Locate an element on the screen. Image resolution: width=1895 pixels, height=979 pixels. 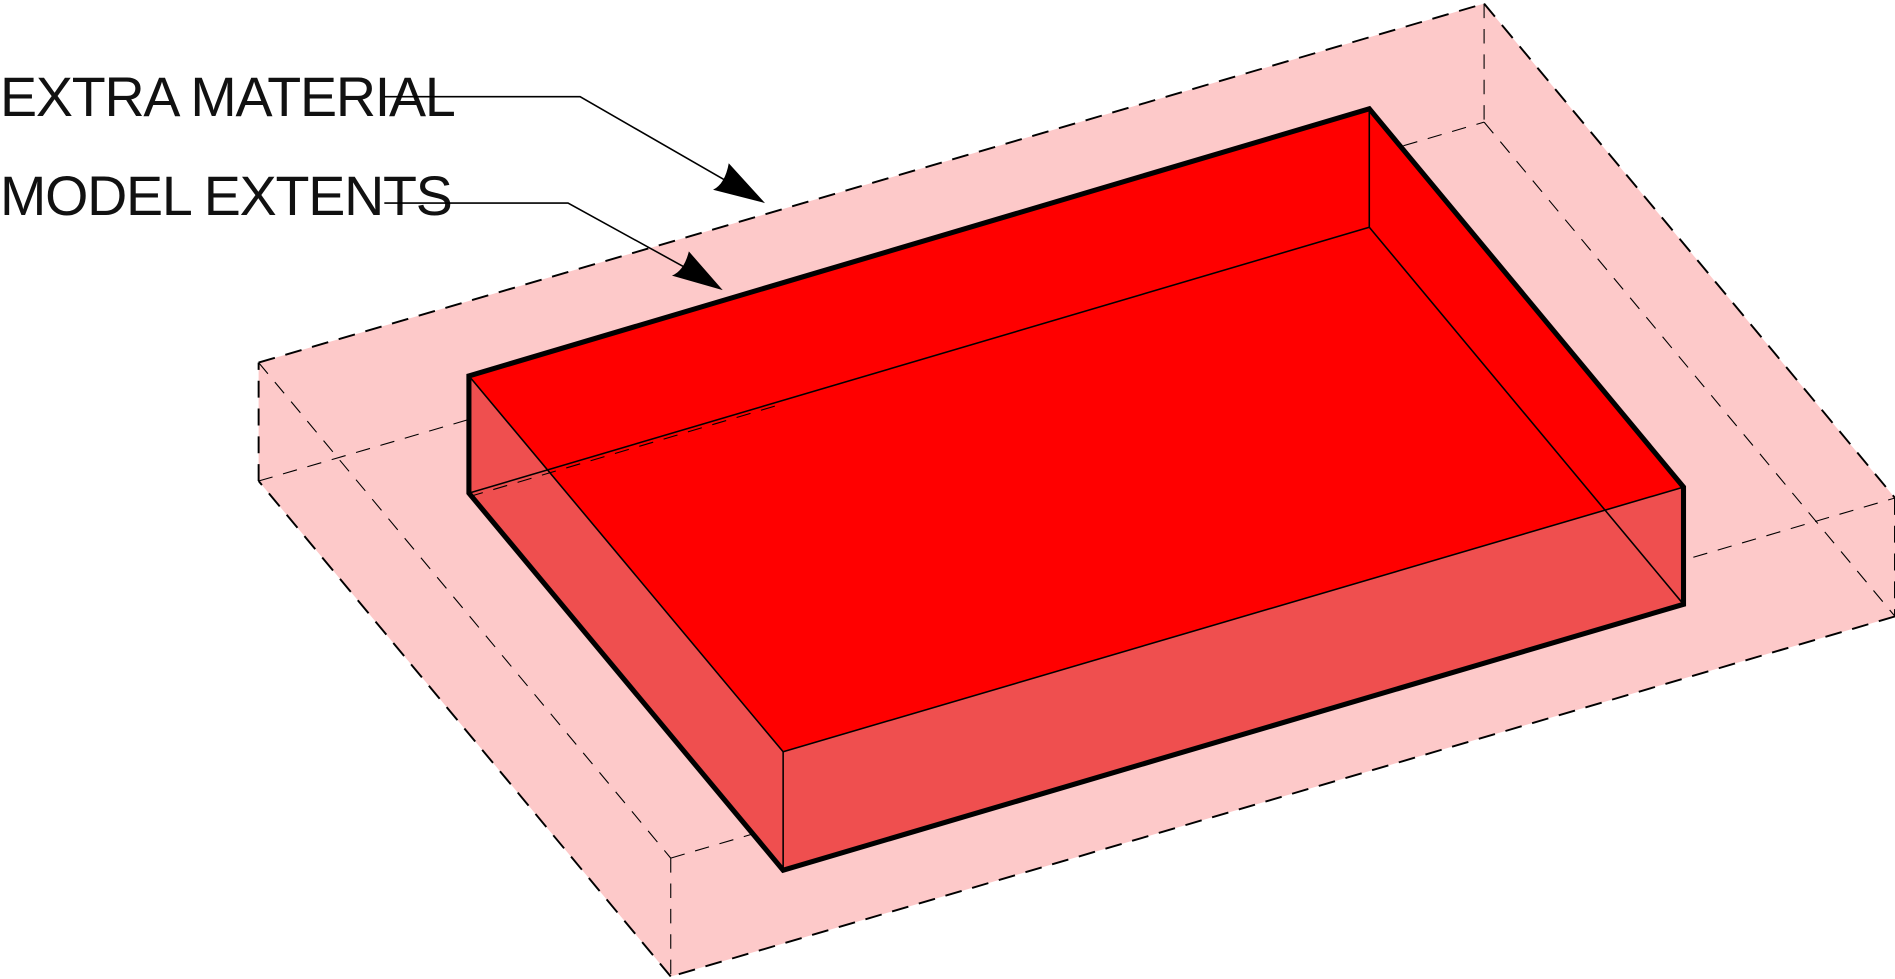
extra-material-leader-line is located at coordinates (558, 140).